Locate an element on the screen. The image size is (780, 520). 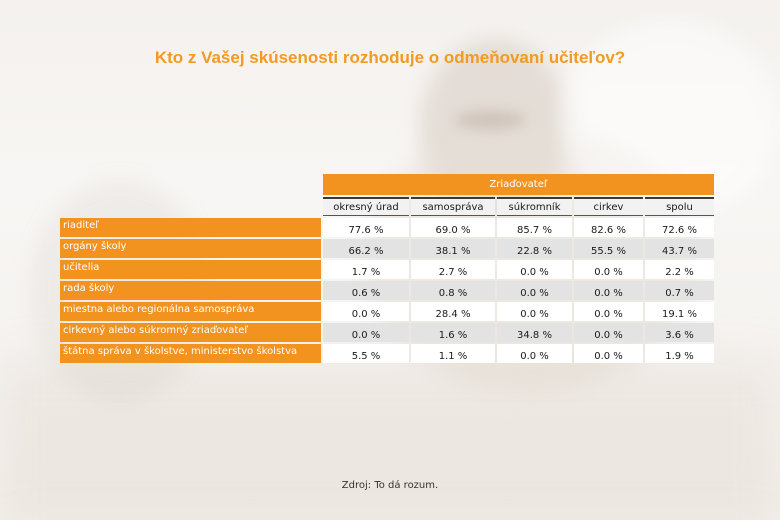
table-cell: 5.5 % is located at coordinates (366, 353).